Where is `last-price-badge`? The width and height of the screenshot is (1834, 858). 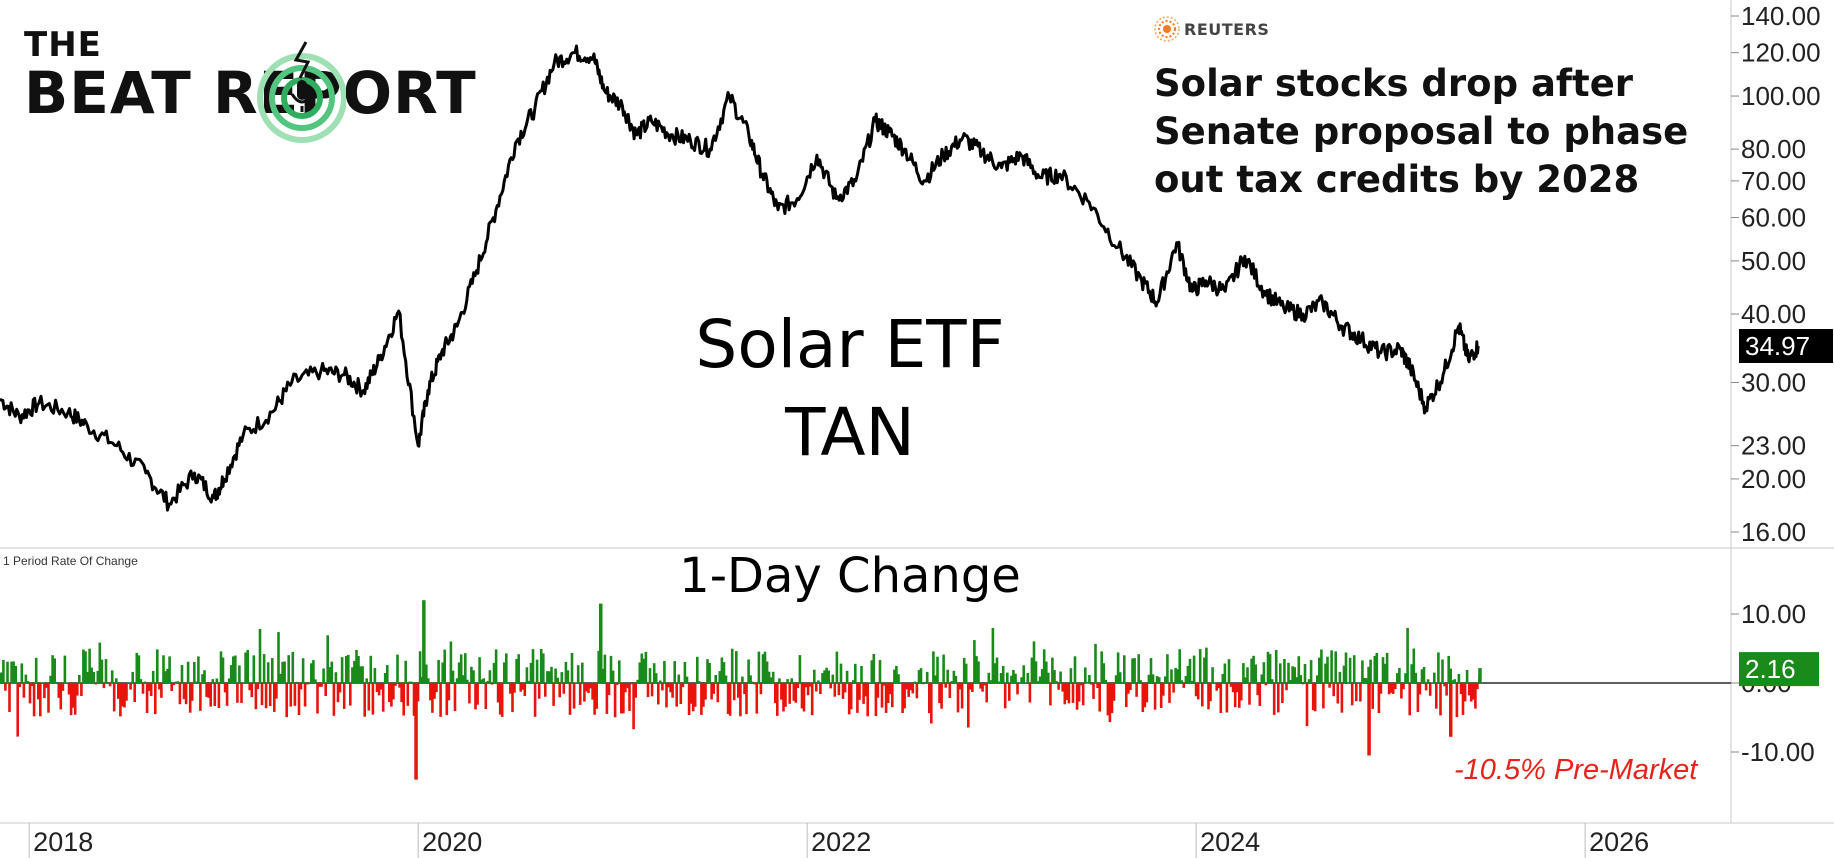 last-price-badge is located at coordinates (1786, 345).